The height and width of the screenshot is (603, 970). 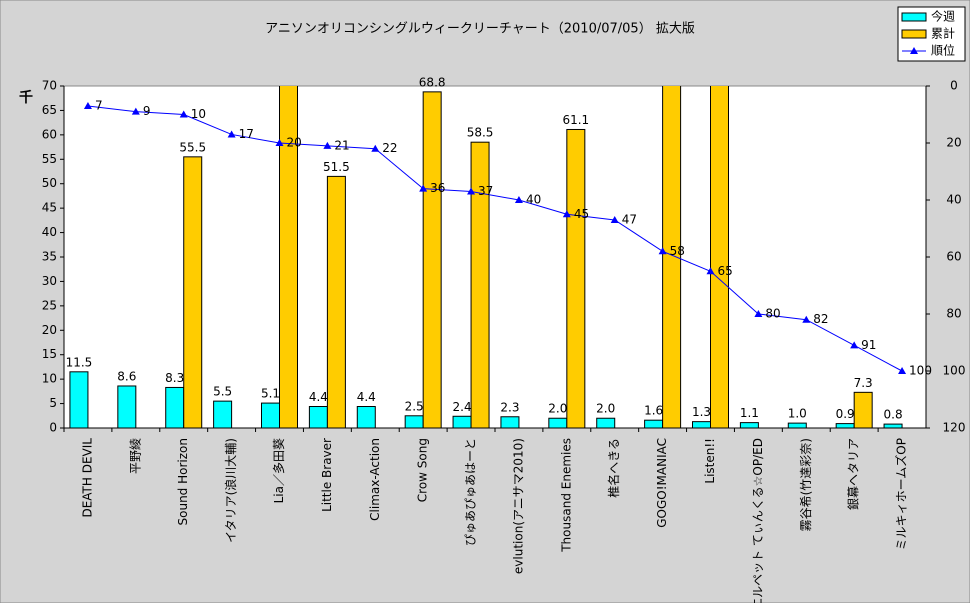 I want to click on value-label: 2.3, so click(x=509, y=407).